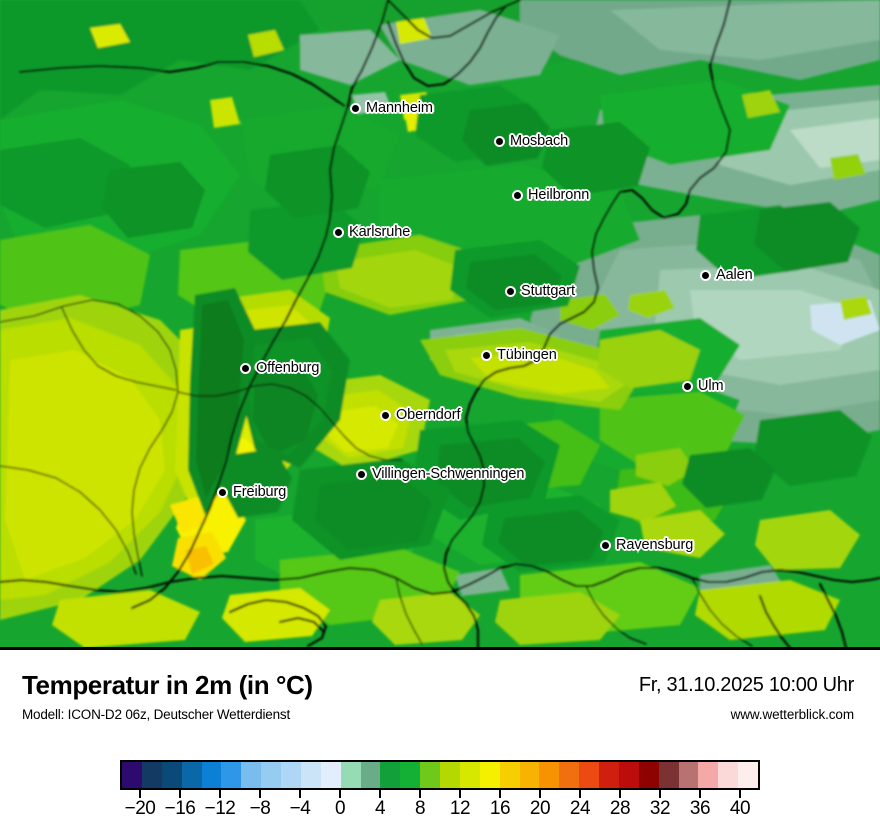  Describe the element at coordinates (538, 141) in the screenshot. I see `city-label: Mosbach` at that location.